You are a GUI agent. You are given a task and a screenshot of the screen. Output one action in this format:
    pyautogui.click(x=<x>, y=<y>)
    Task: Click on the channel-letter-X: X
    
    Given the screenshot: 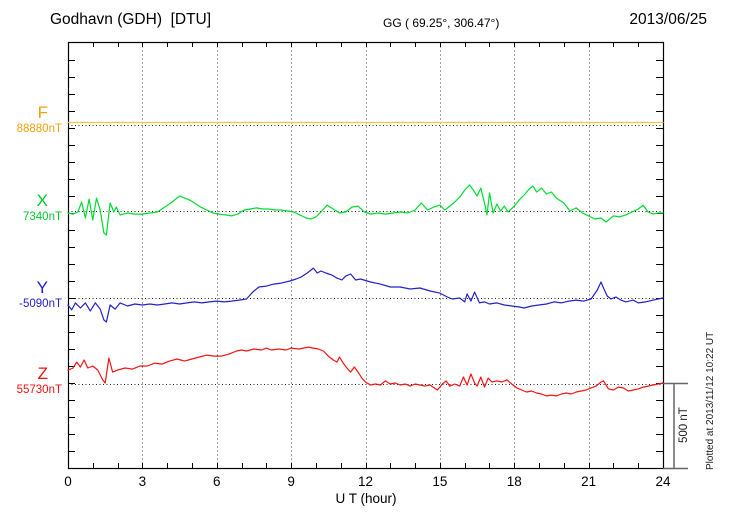 What is the action you would take?
    pyautogui.click(x=42, y=200)
    